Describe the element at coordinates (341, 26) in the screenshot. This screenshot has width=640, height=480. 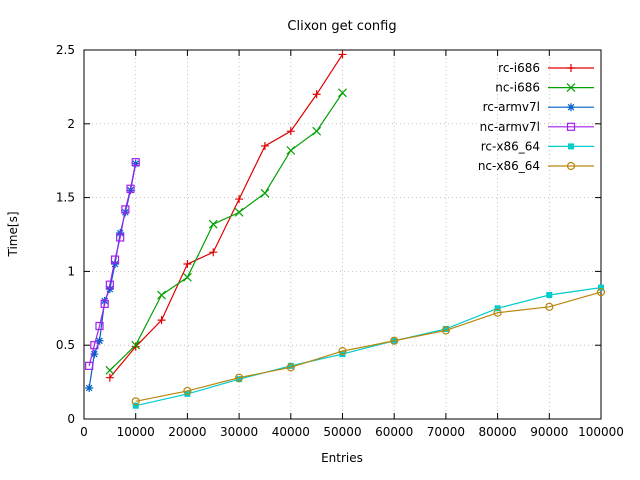
I see `chart-title: Clixon get config` at that location.